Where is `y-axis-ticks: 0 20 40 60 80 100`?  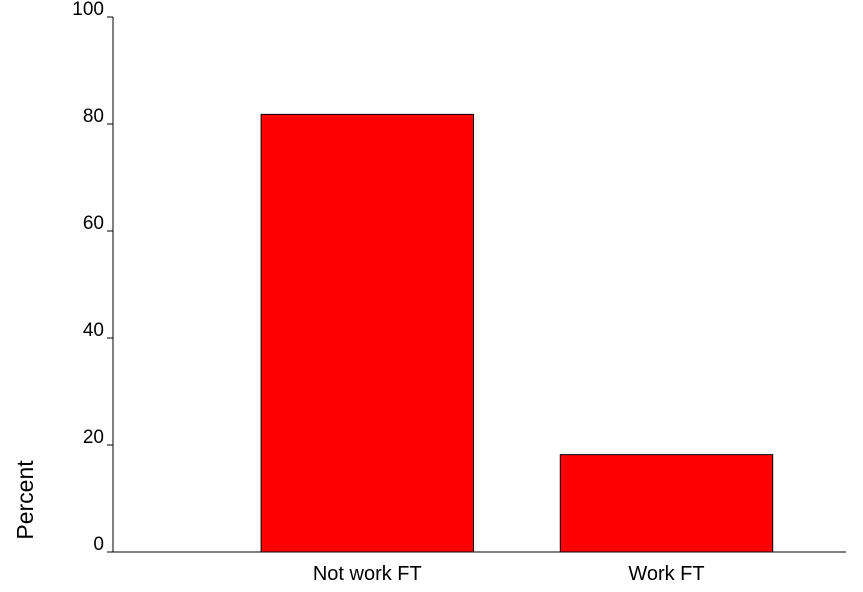
y-axis-ticks: 0 20 40 60 80 100 is located at coordinates (92, 277).